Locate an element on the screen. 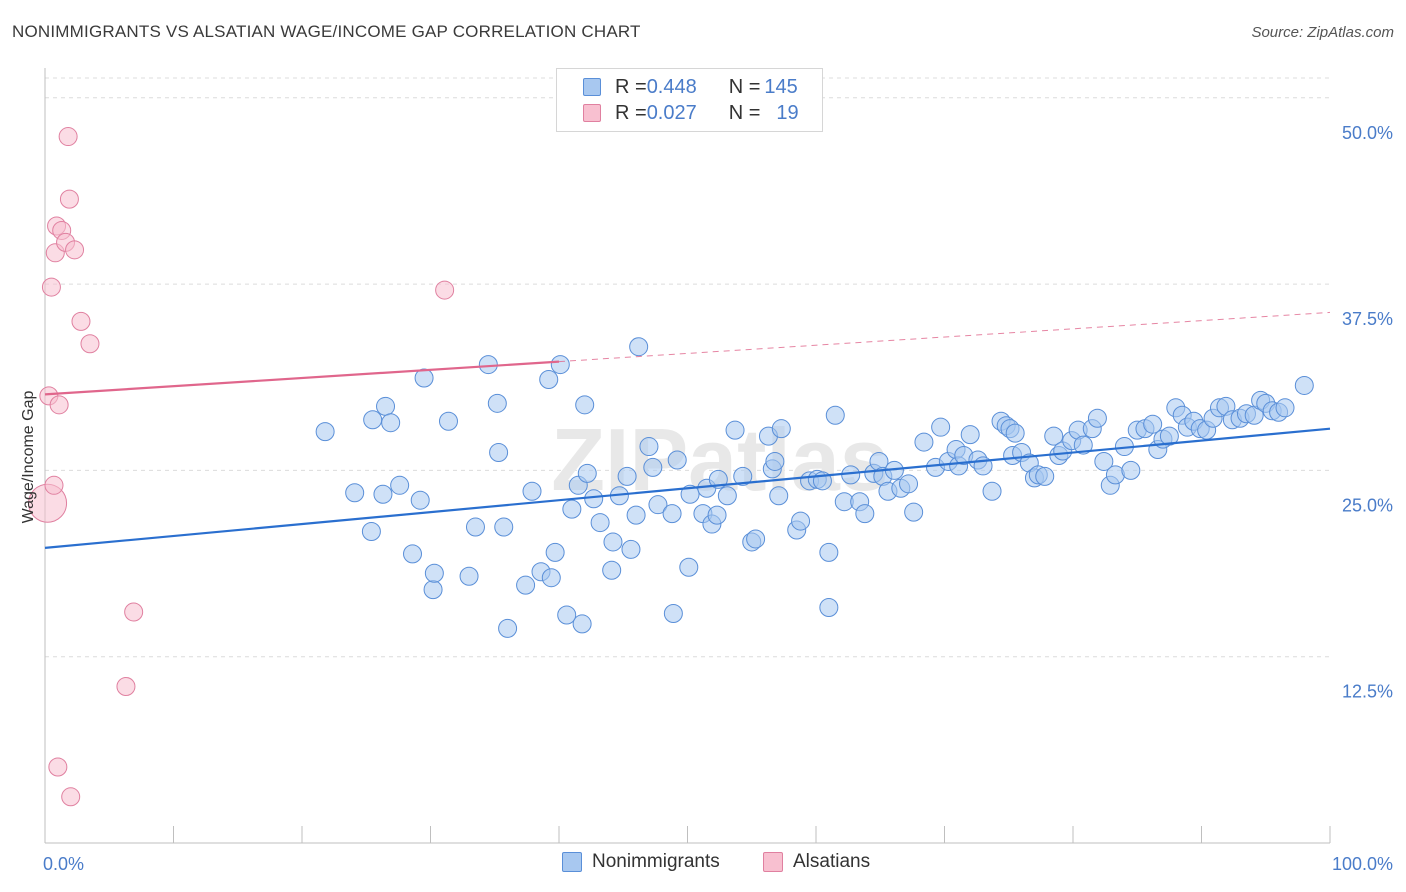 The image size is (1406, 892). chart-source: Source: ZipAtlas.com is located at coordinates (1322, 32).